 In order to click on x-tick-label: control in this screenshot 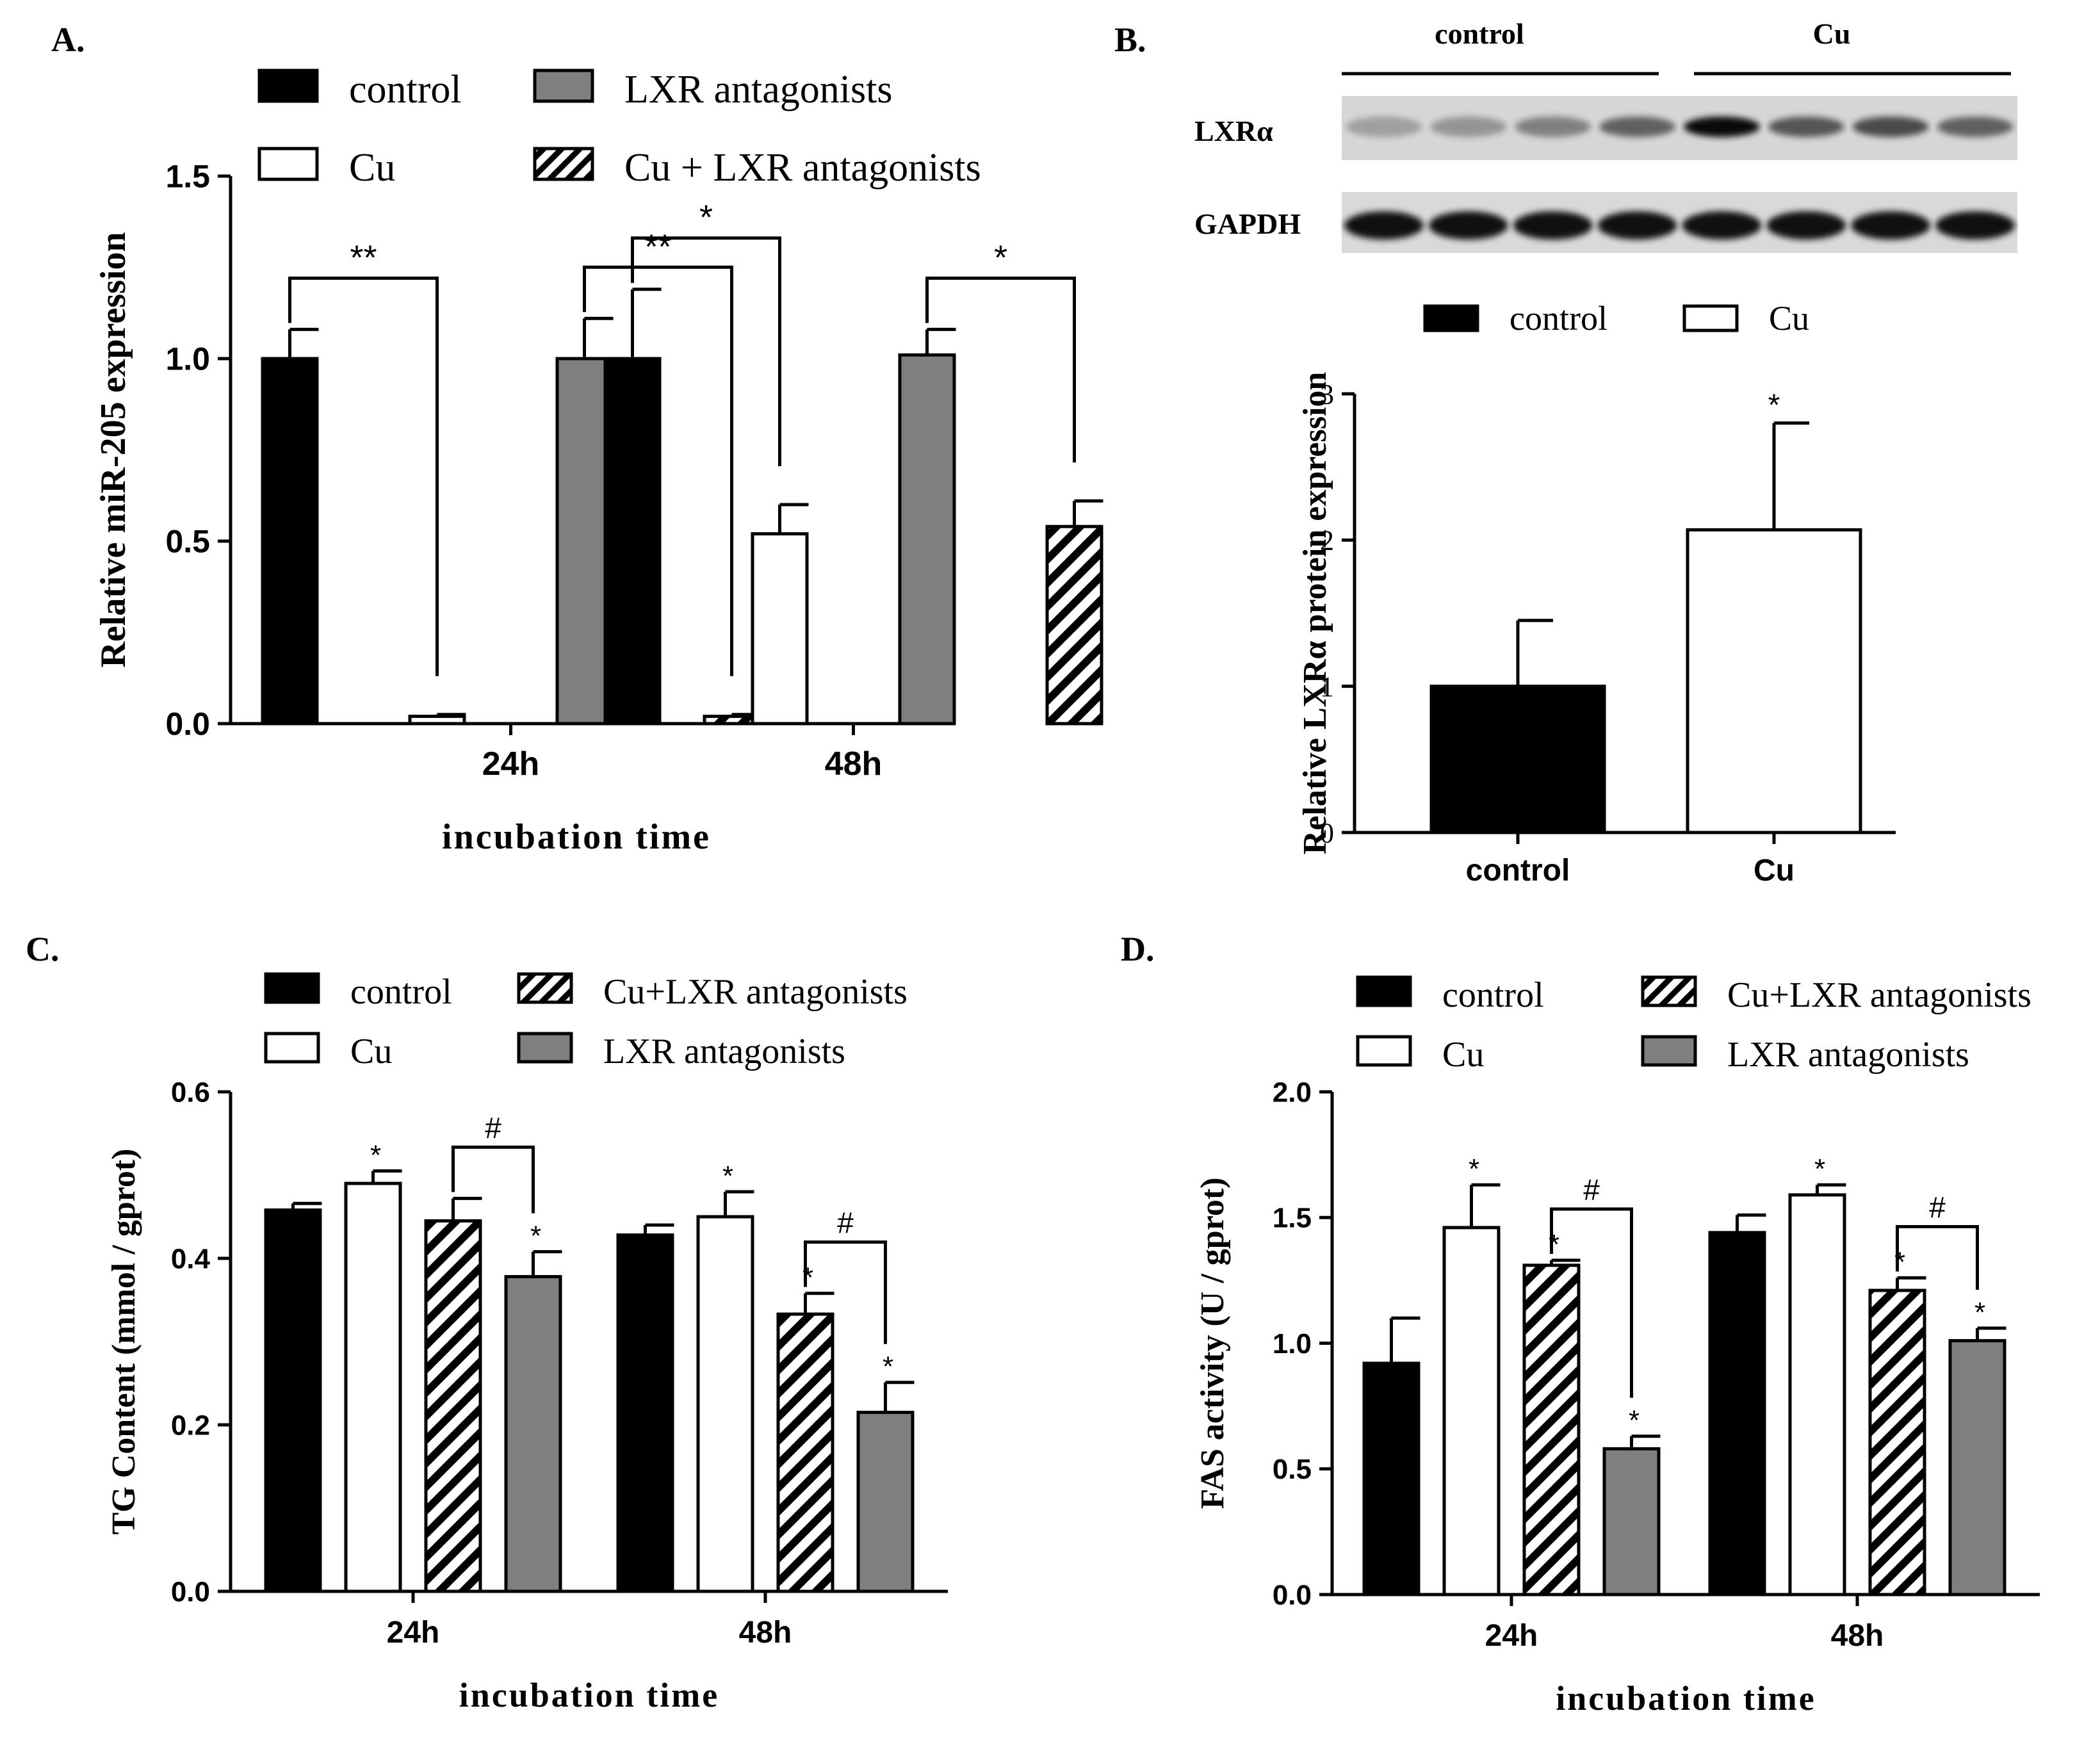, I will do `click(1518, 871)`.